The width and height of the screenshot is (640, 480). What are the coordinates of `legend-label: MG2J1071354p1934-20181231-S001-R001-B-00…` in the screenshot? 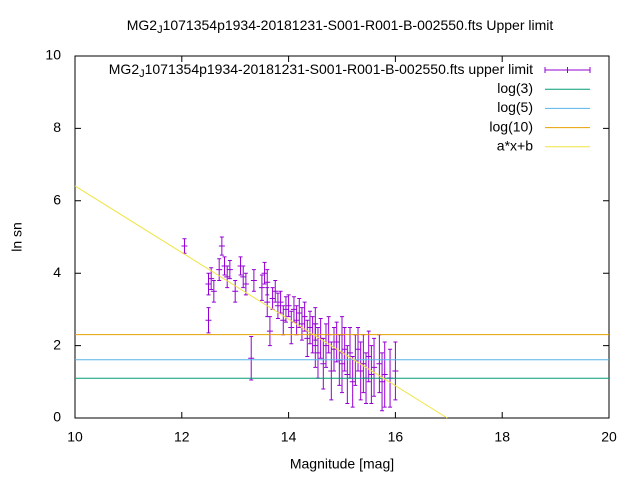 It's located at (321, 70).